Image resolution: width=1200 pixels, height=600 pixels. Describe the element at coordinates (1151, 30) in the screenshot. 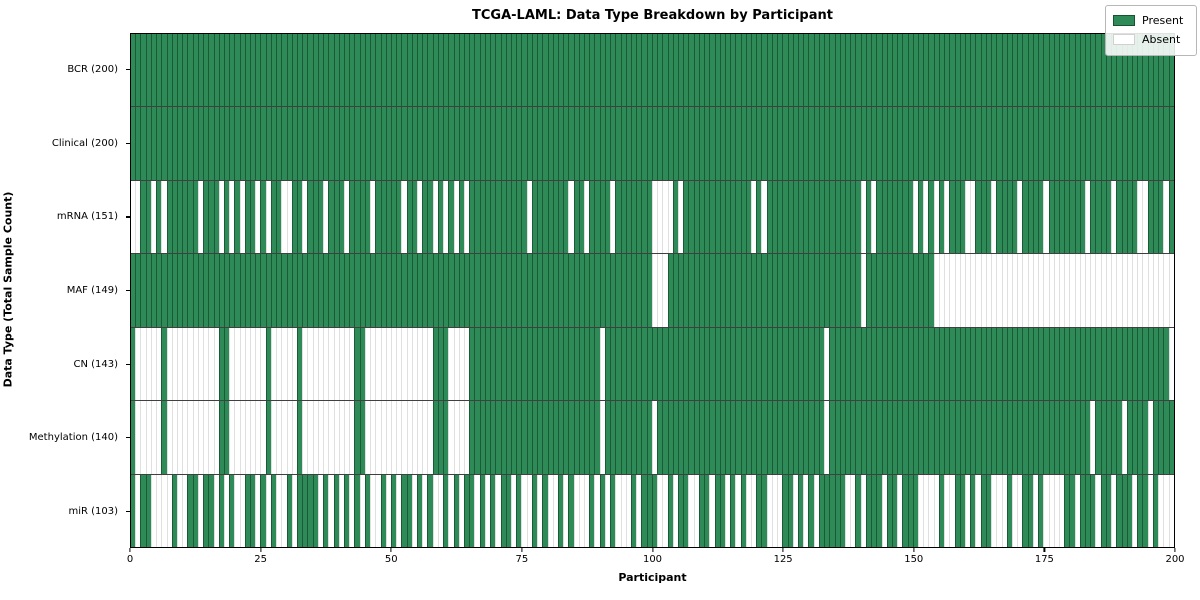

I see `legend: Present Absent` at that location.